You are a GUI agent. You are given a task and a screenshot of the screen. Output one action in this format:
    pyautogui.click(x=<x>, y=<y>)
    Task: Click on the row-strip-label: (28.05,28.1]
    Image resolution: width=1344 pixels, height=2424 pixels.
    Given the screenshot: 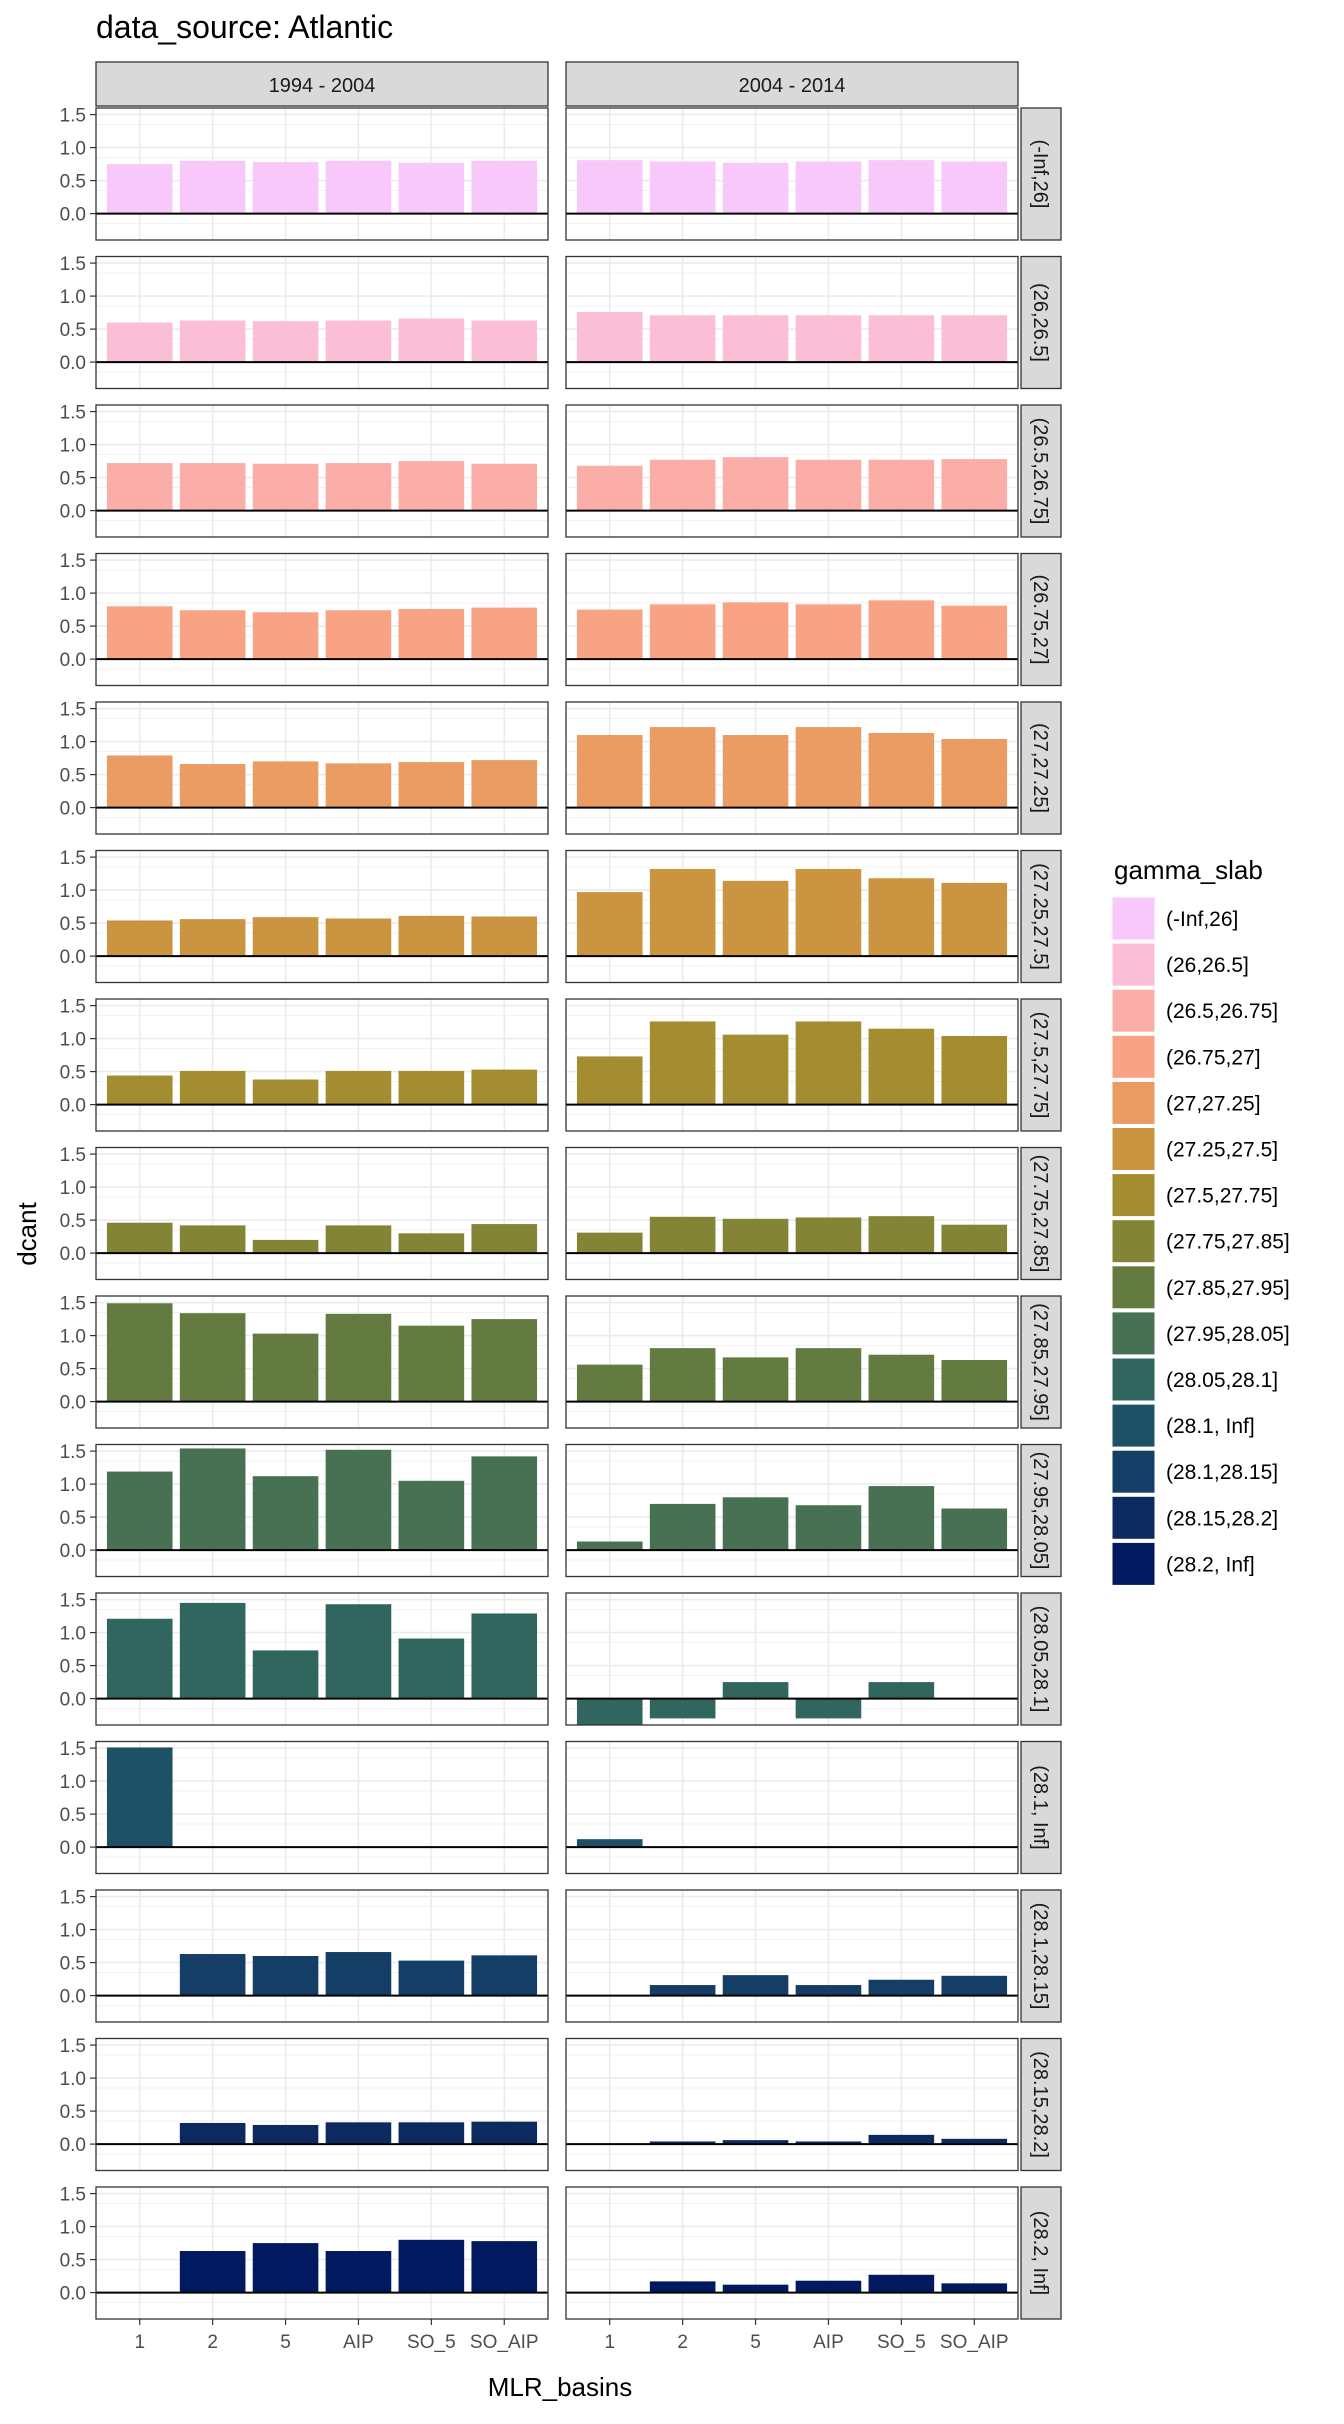 What is the action you would take?
    pyautogui.click(x=1040, y=1659)
    